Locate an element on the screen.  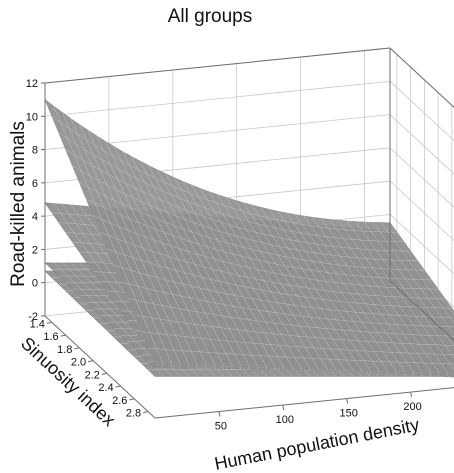
x-tick-label: 100 is located at coordinates (285, 420).